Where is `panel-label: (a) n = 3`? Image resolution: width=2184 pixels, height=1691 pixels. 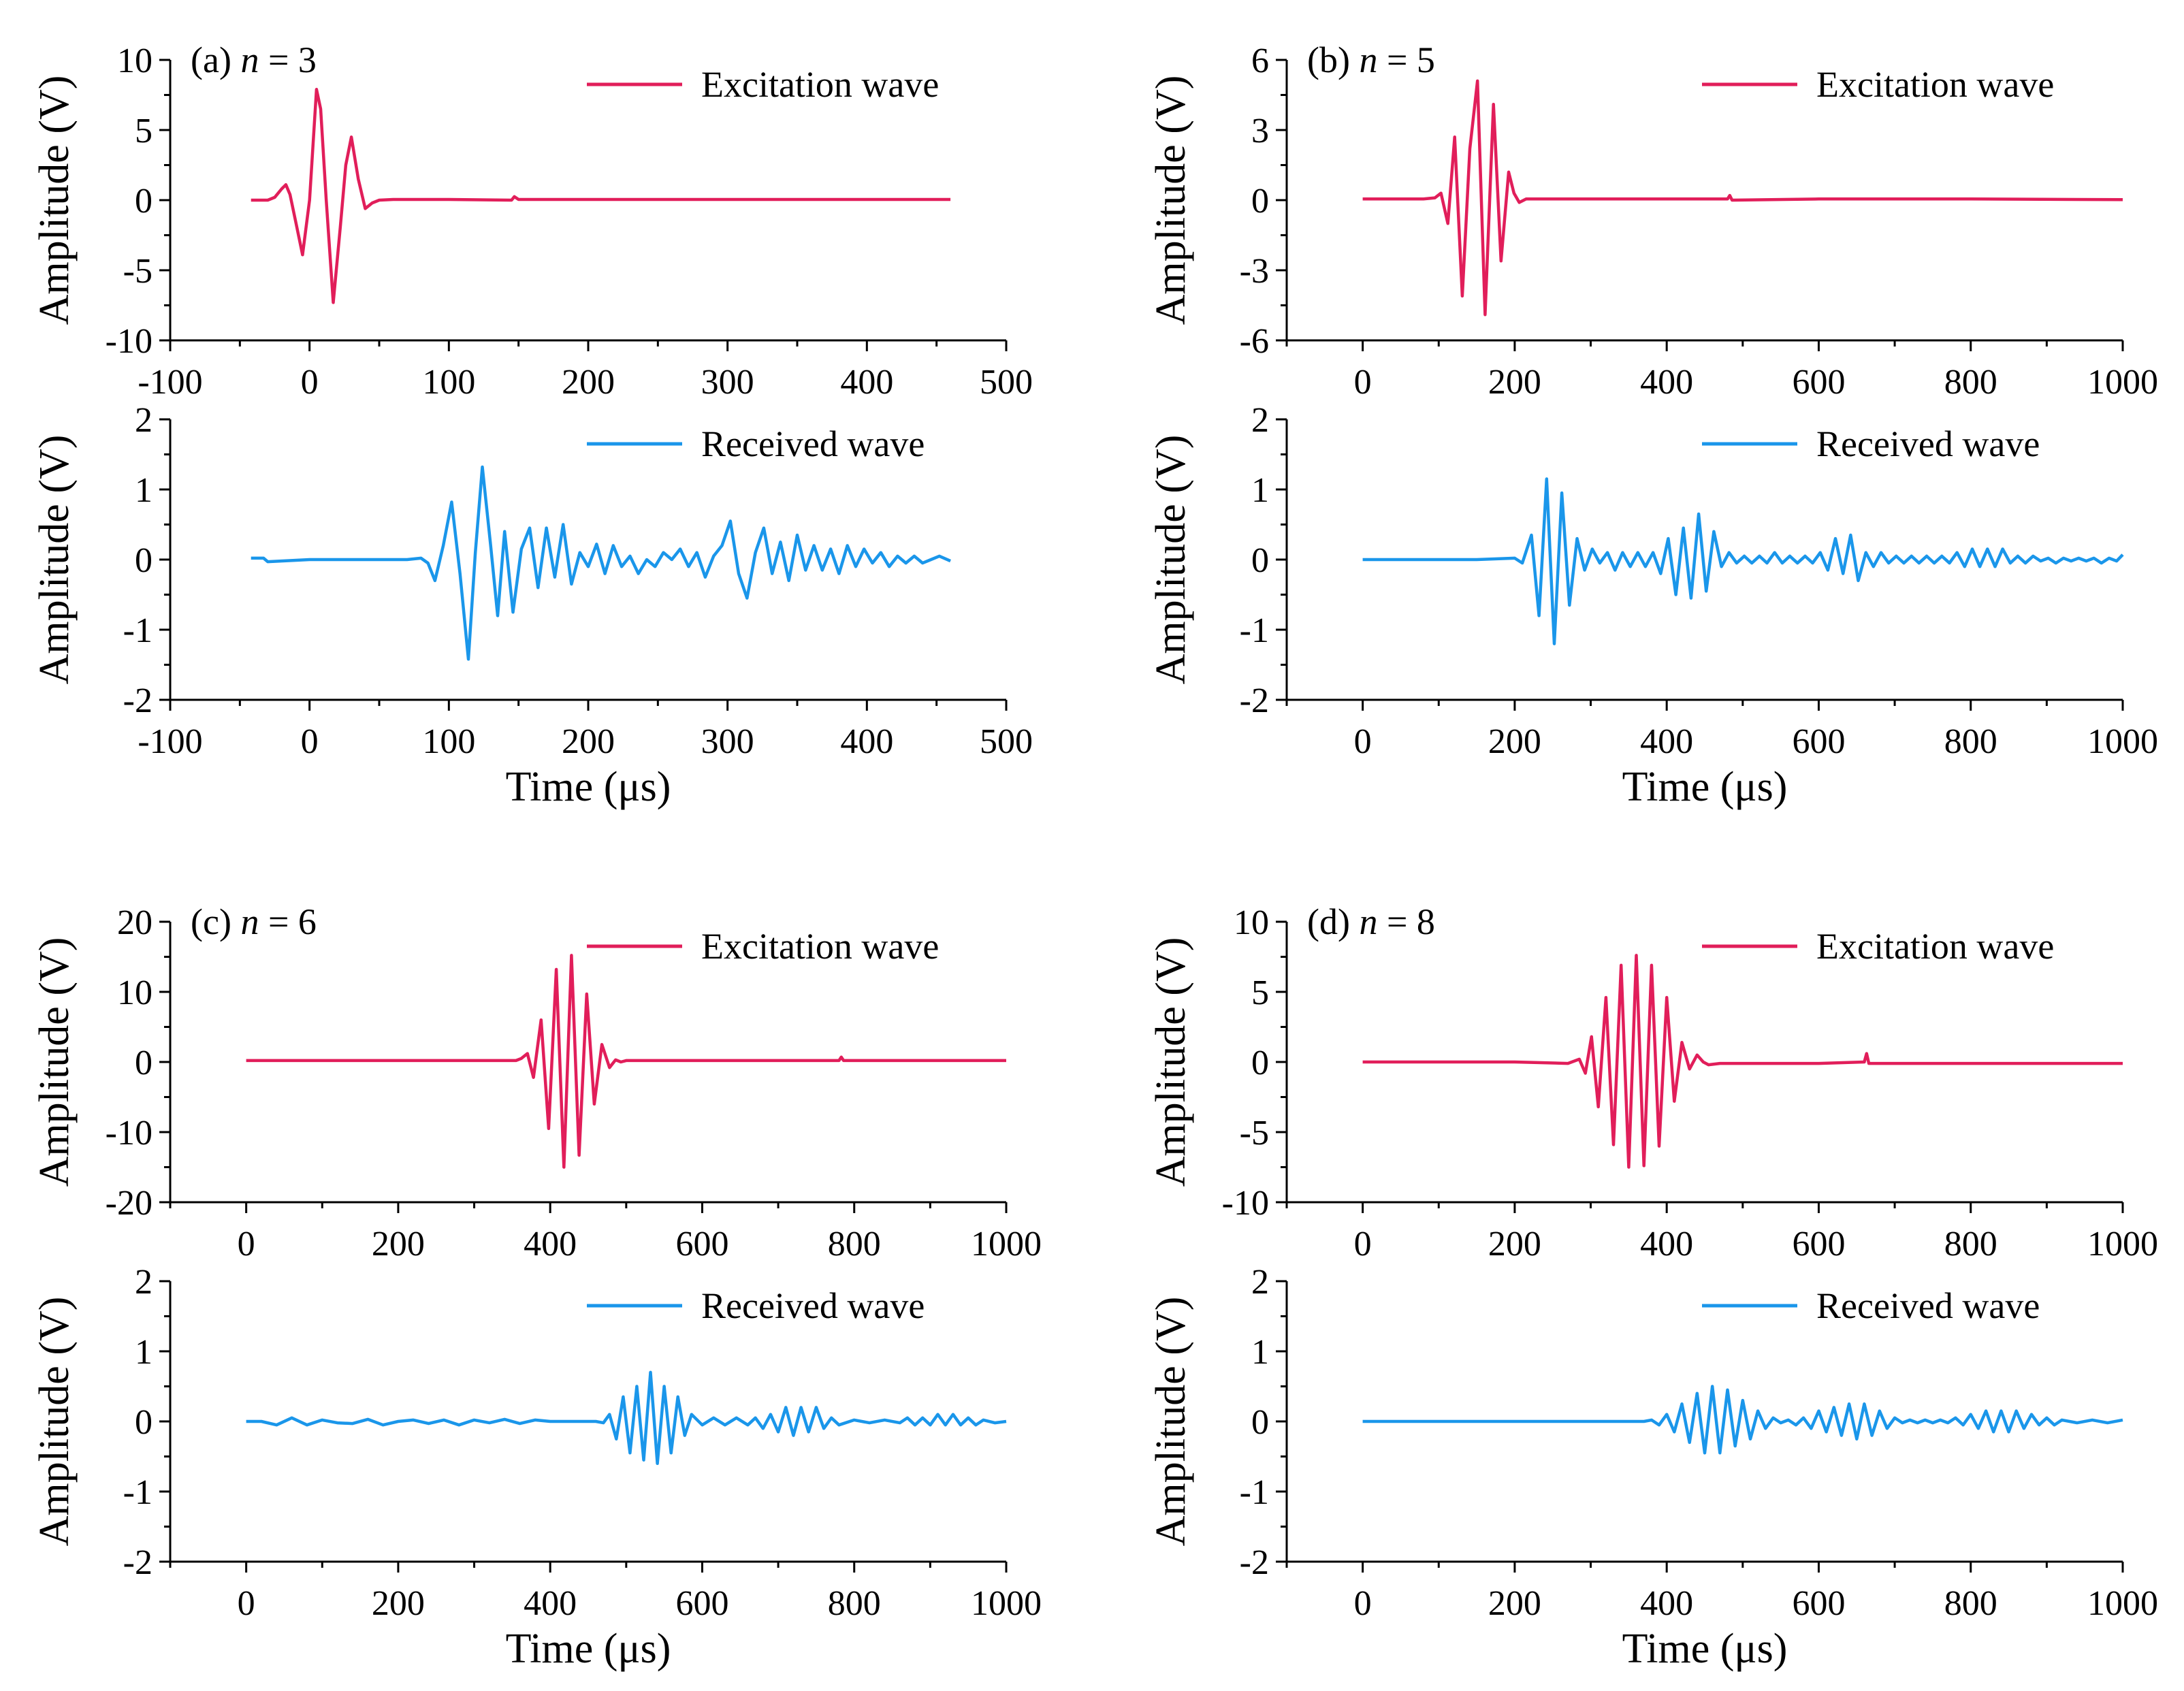
panel-label: (a) n = 3 is located at coordinates (254, 59).